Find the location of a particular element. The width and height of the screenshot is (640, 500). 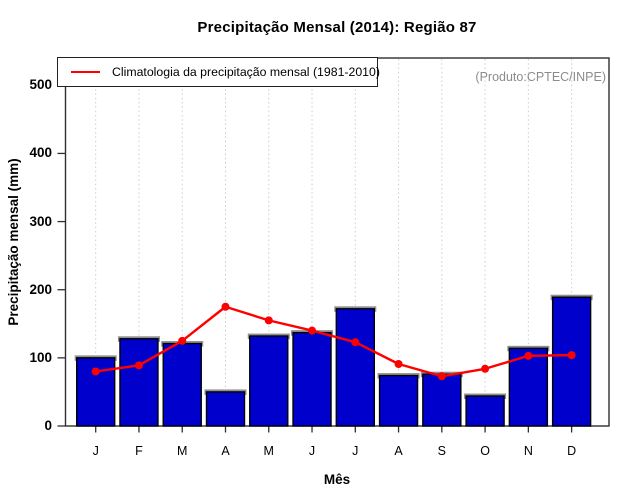

chart-title: Precipitação Mensal (2014): Região 87 is located at coordinates (337, 27).